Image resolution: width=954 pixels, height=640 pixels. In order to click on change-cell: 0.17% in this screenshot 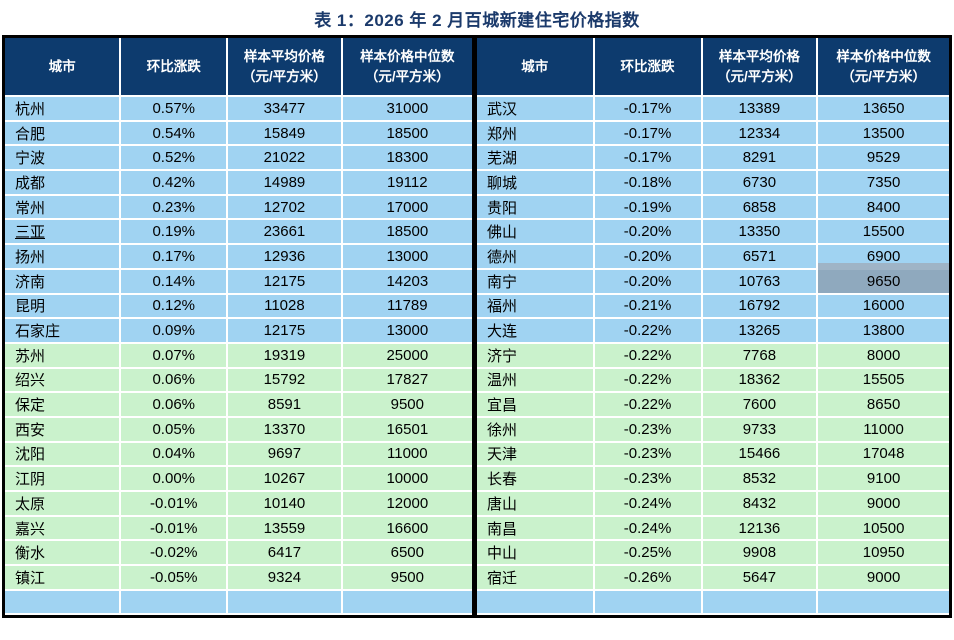, I will do `click(175, 257)`.